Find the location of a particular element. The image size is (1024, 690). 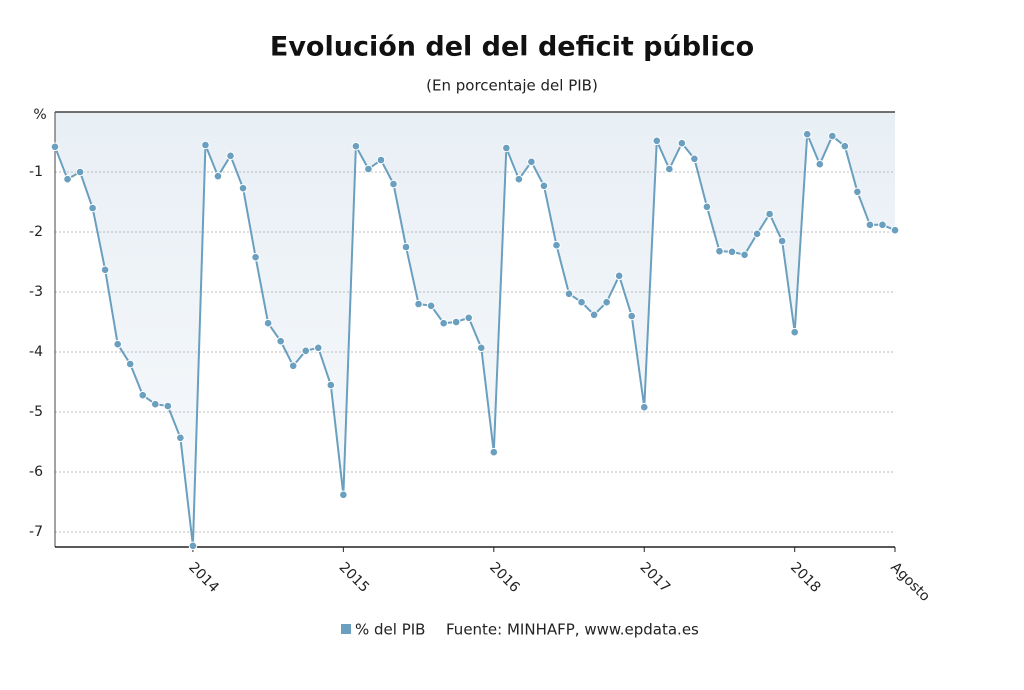

chart-subtitle: (En porcentaje del PIB) is located at coordinates (512, 86).